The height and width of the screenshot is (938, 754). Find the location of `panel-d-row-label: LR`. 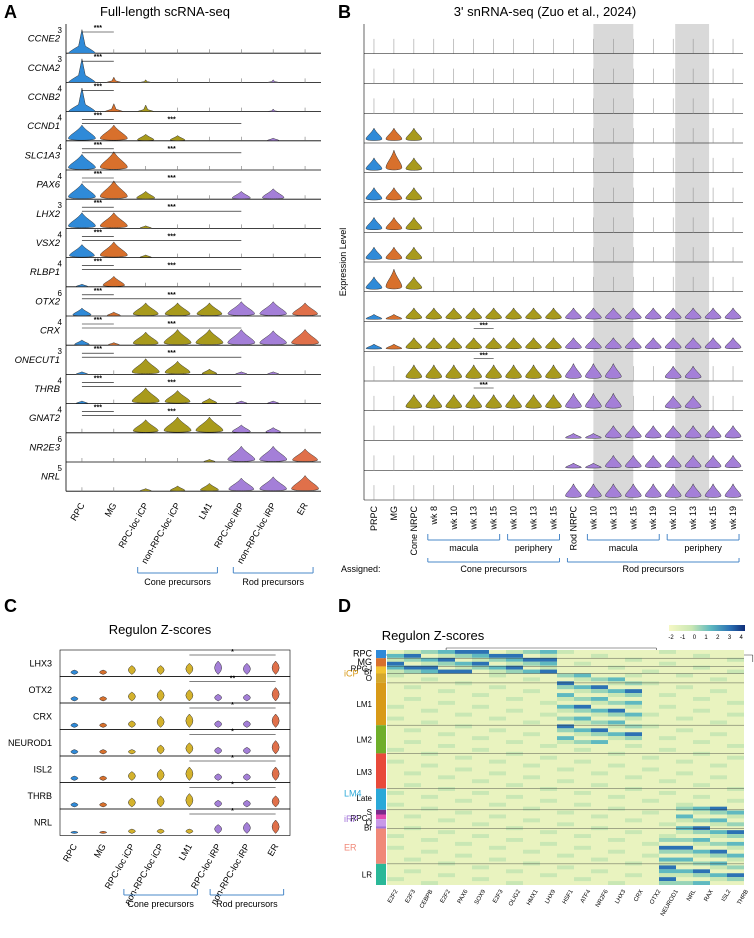

panel-d-row-label: LR is located at coordinates (367, 874).